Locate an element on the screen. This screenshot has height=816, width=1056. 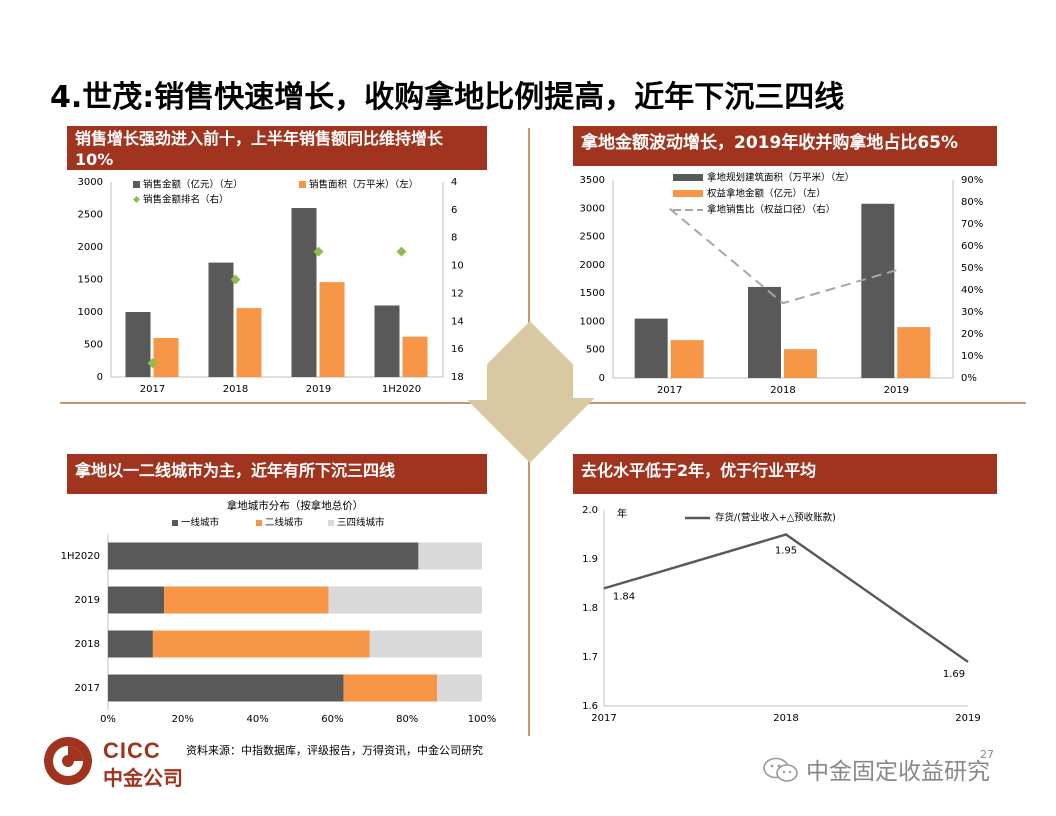
y-tick-label: 2019 is located at coordinates (87, 600).